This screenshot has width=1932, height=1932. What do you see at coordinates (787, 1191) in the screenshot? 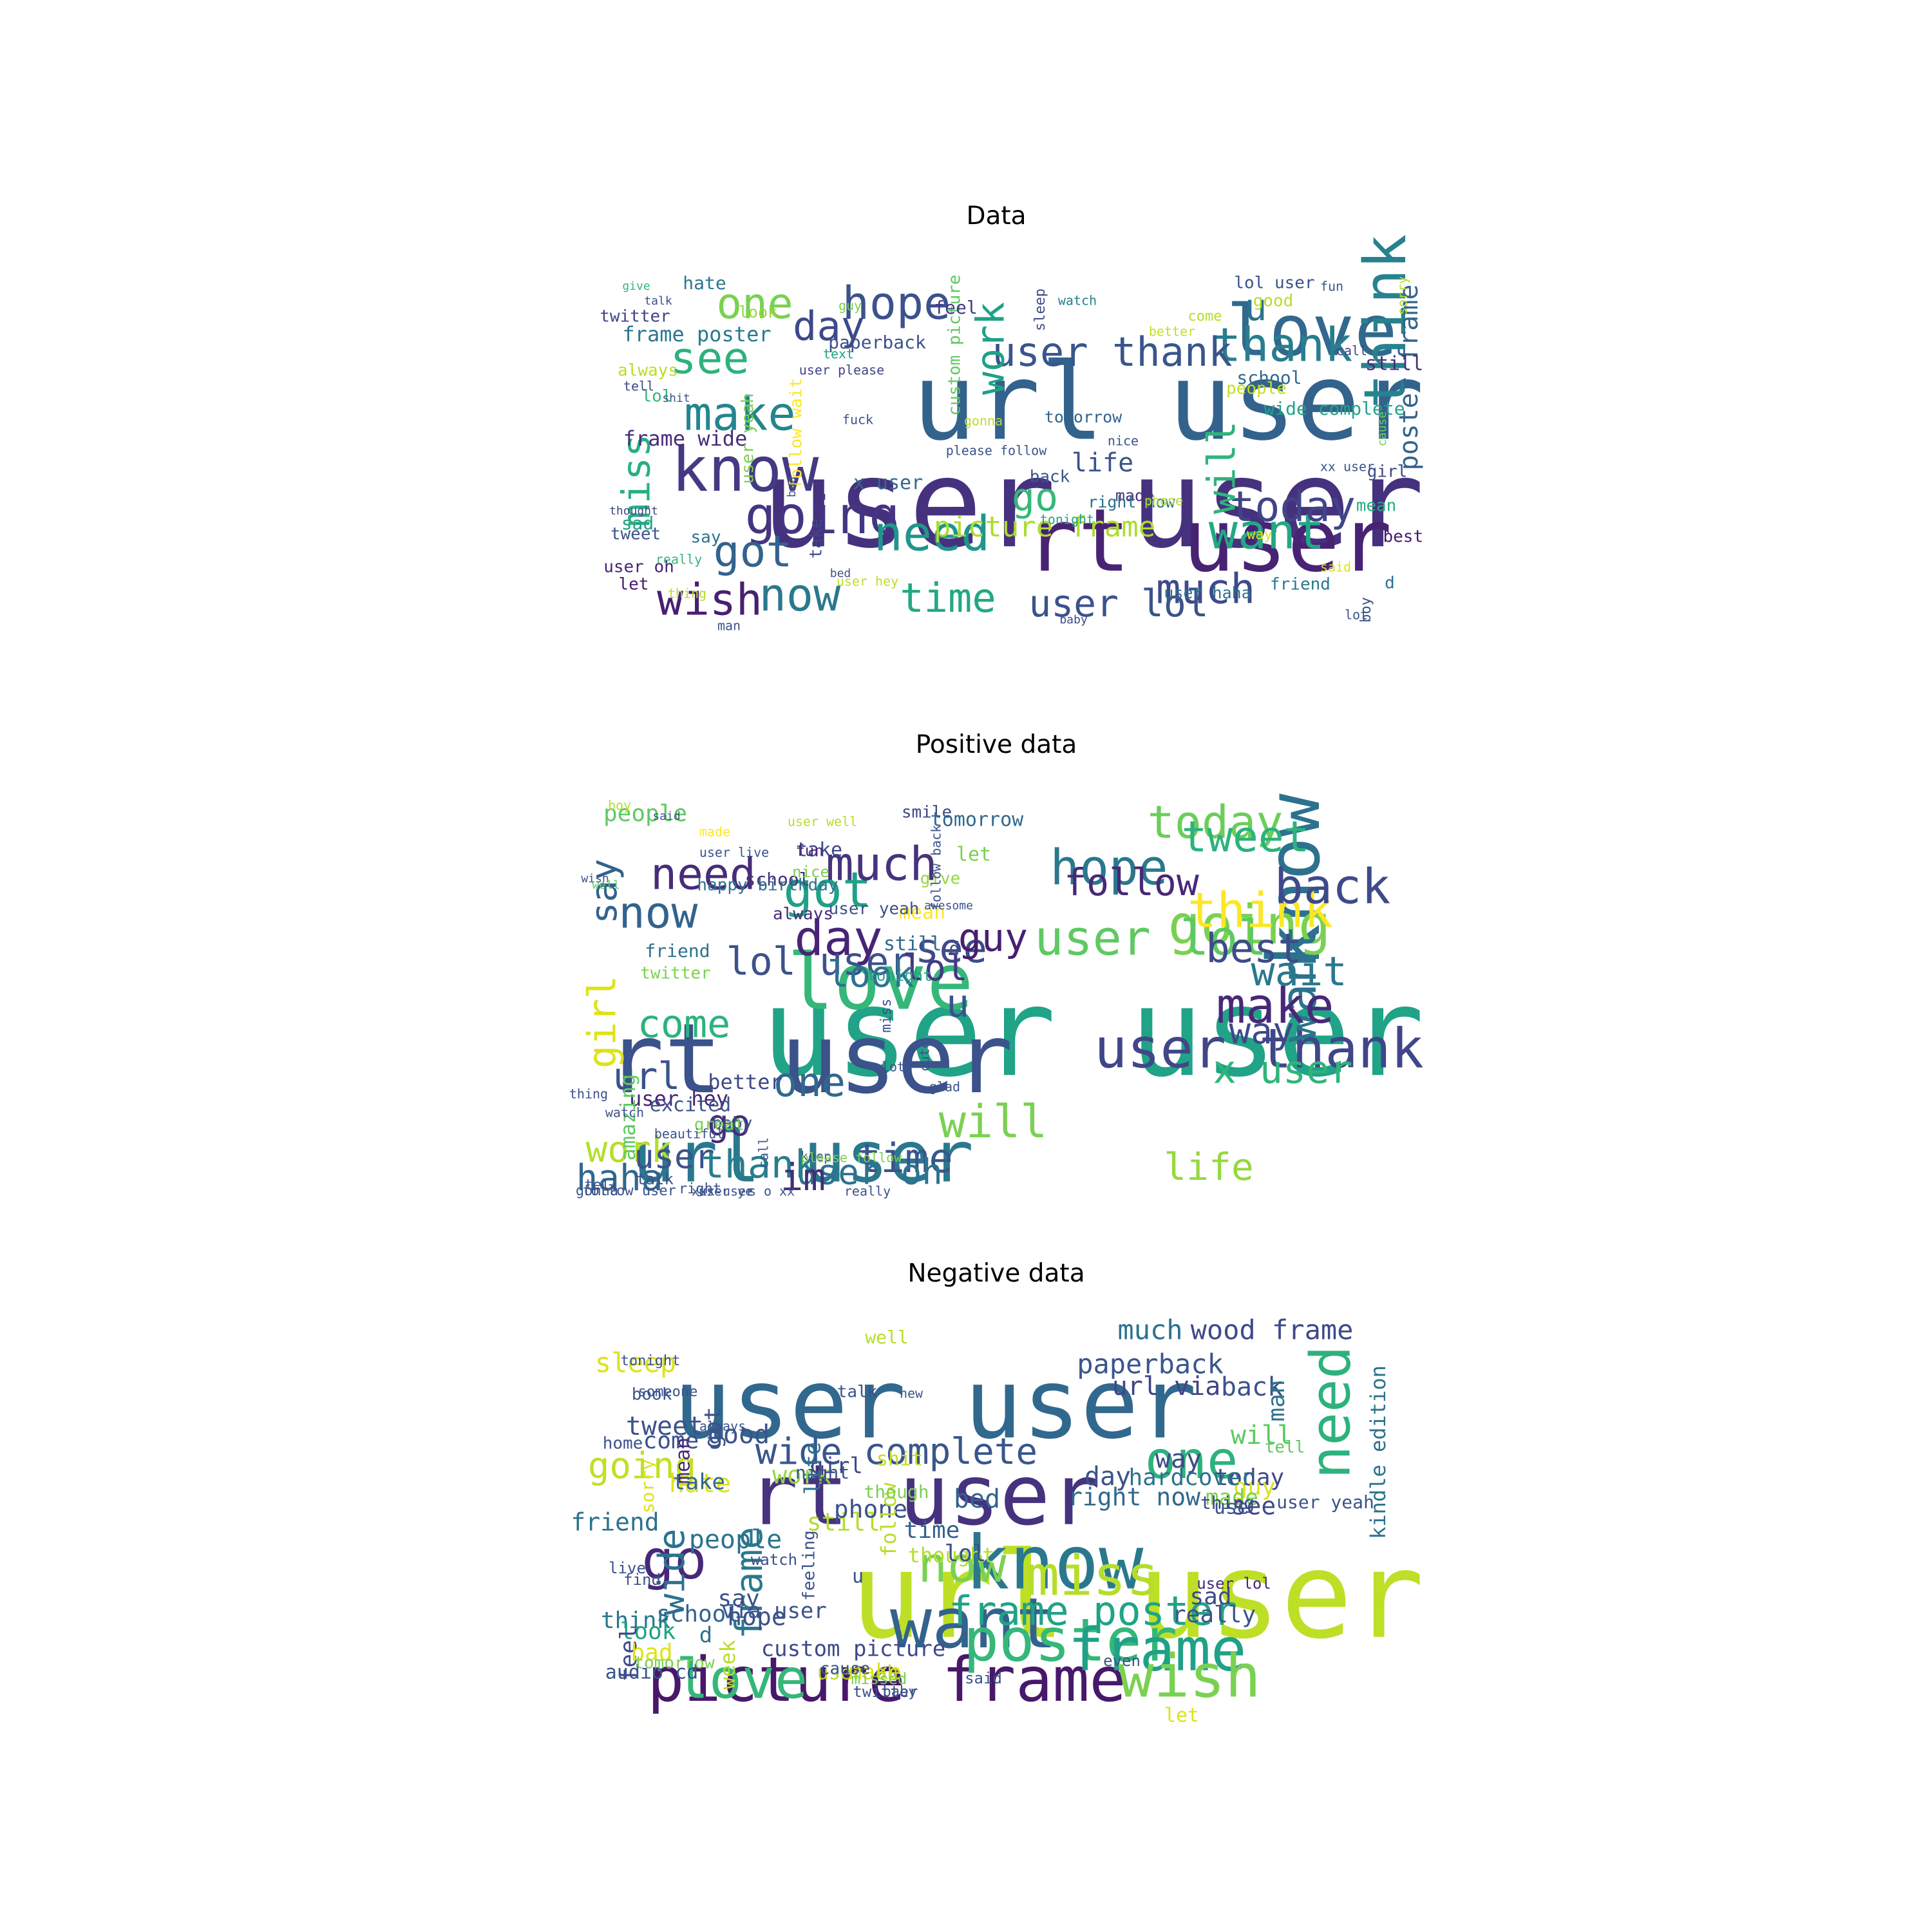
I see `word-xx: xx` at bounding box center [787, 1191].